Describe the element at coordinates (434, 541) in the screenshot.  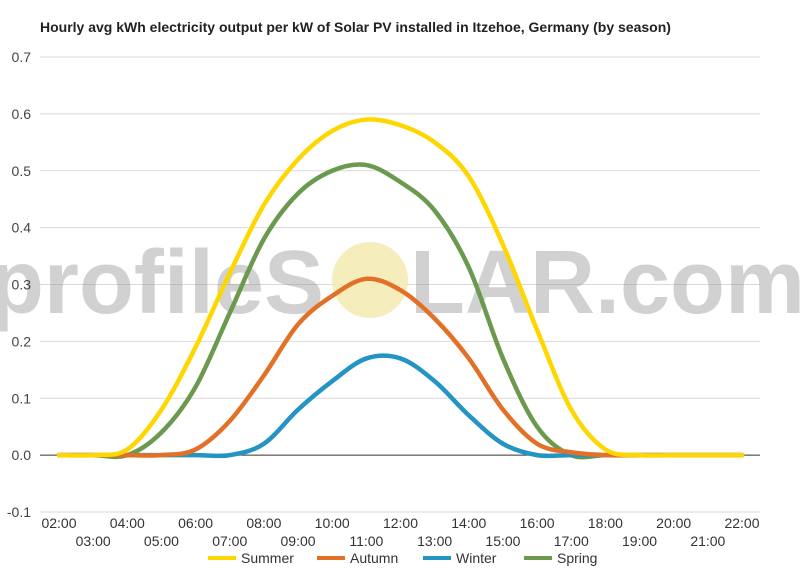
I see `x-tick-label: 13:00` at that location.